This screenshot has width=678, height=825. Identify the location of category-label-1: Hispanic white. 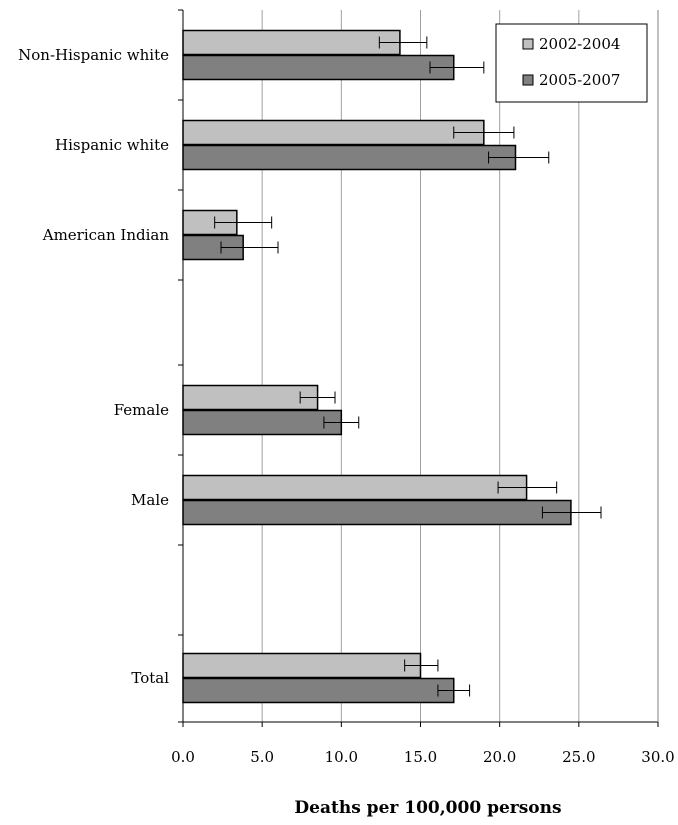
(112, 145).